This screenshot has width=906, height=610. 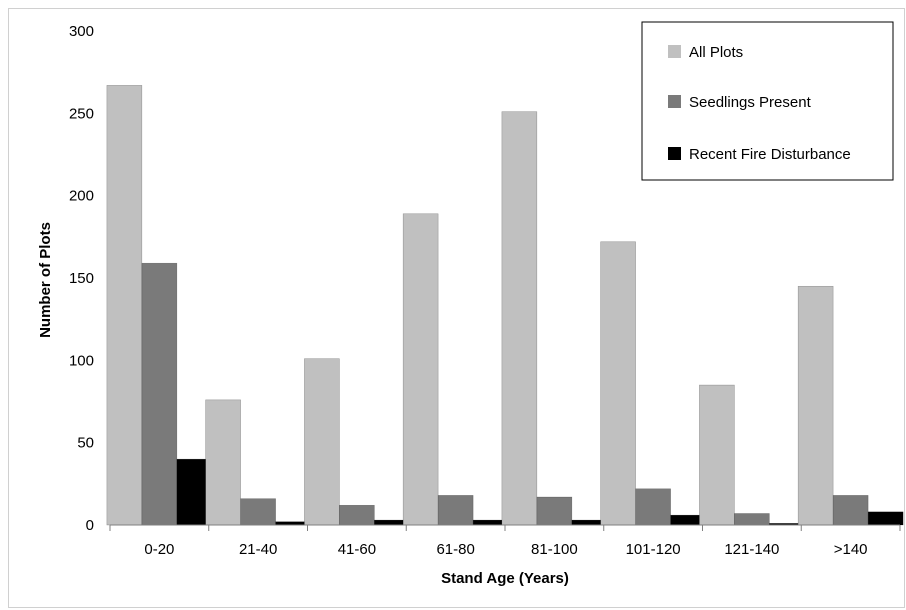 I want to click on x-axis-title: Stand Age (Years), so click(x=505, y=578).